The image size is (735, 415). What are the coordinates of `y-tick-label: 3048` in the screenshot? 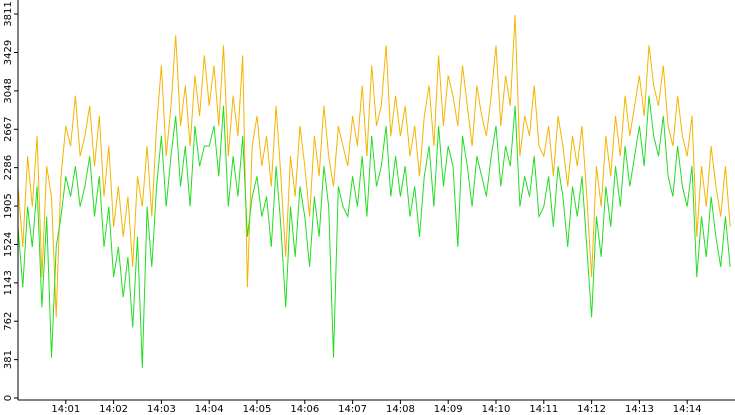 It's located at (8, 90).